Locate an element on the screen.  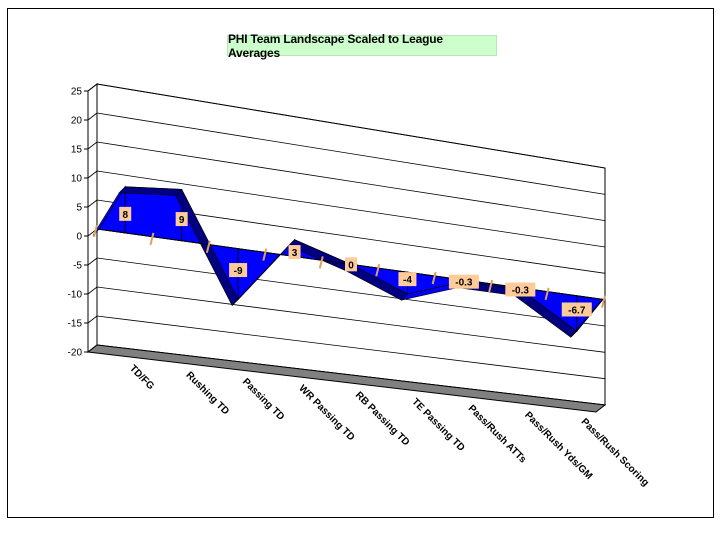
x-tick-label: TD/FG is located at coordinates (141, 377).